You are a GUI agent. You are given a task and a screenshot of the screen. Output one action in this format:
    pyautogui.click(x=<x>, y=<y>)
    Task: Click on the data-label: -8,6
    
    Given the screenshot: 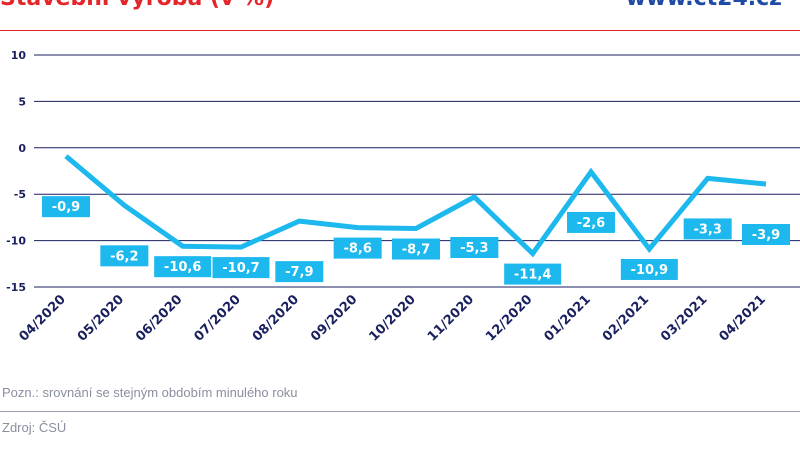 What is the action you would take?
    pyautogui.click(x=357, y=249)
    